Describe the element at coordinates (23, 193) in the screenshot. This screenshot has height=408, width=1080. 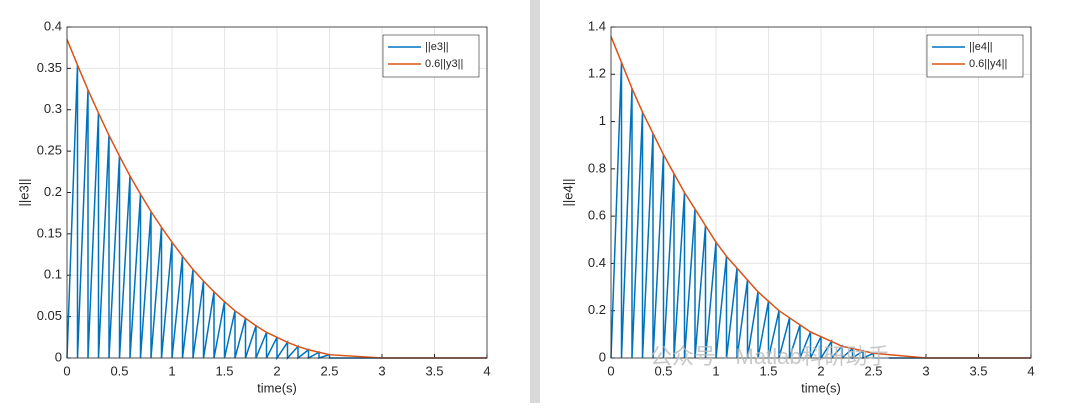
I see `y-axis-label: ||e3||` at that location.